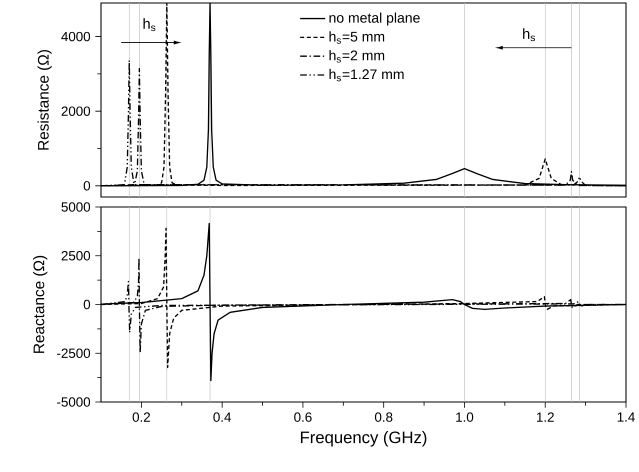 This screenshot has height=472, width=639. I want to click on y-tick-label: -2500, so click(73, 353).